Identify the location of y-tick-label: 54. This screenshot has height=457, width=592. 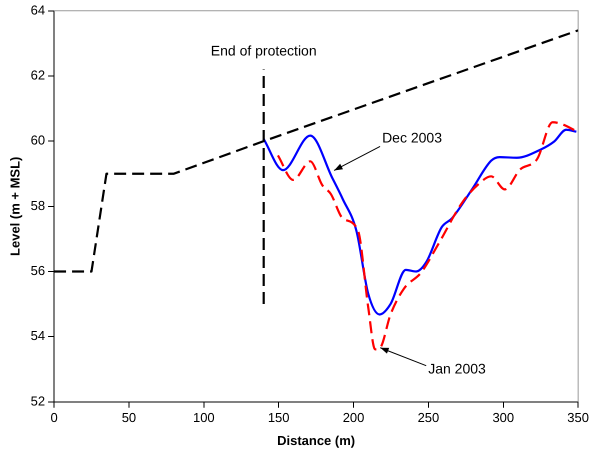
(38, 336).